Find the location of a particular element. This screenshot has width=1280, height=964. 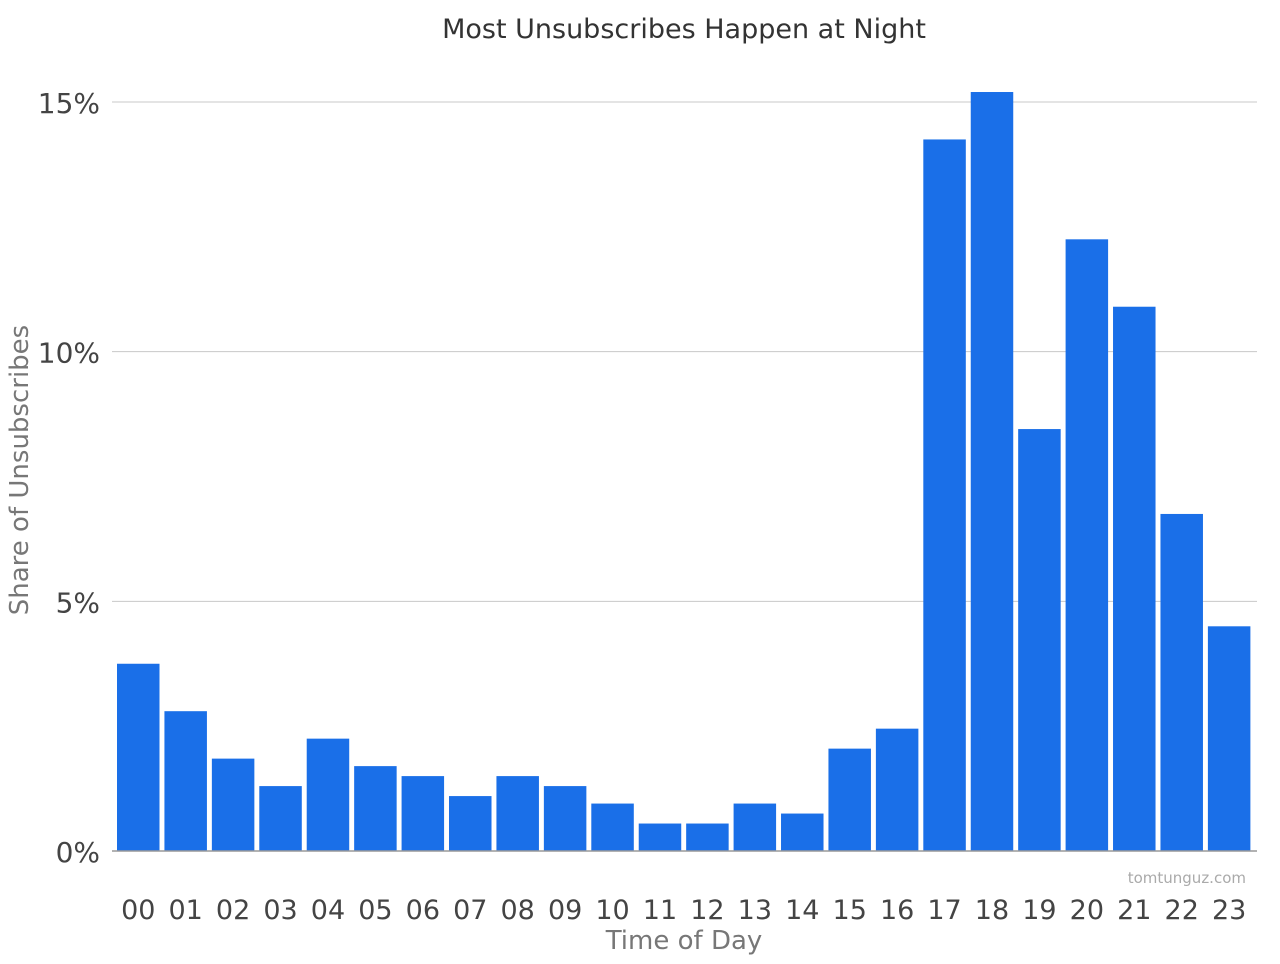

x-tick-label: 10 is located at coordinates (612, 910).